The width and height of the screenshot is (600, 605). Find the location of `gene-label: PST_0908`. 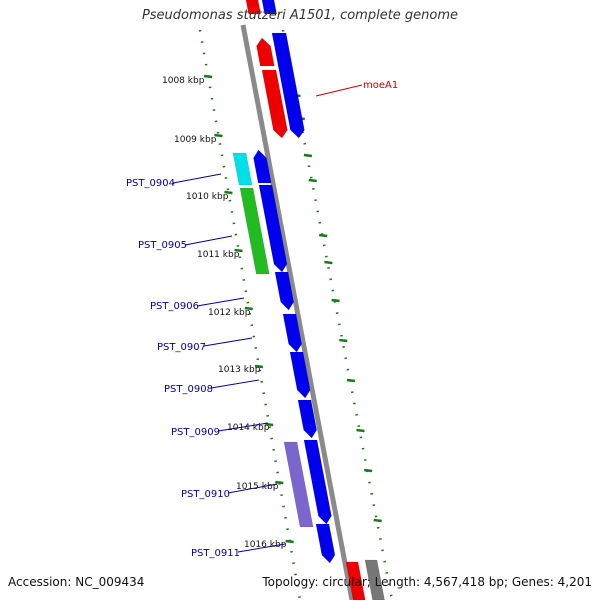

gene-label: PST_0908 is located at coordinates (188, 389).